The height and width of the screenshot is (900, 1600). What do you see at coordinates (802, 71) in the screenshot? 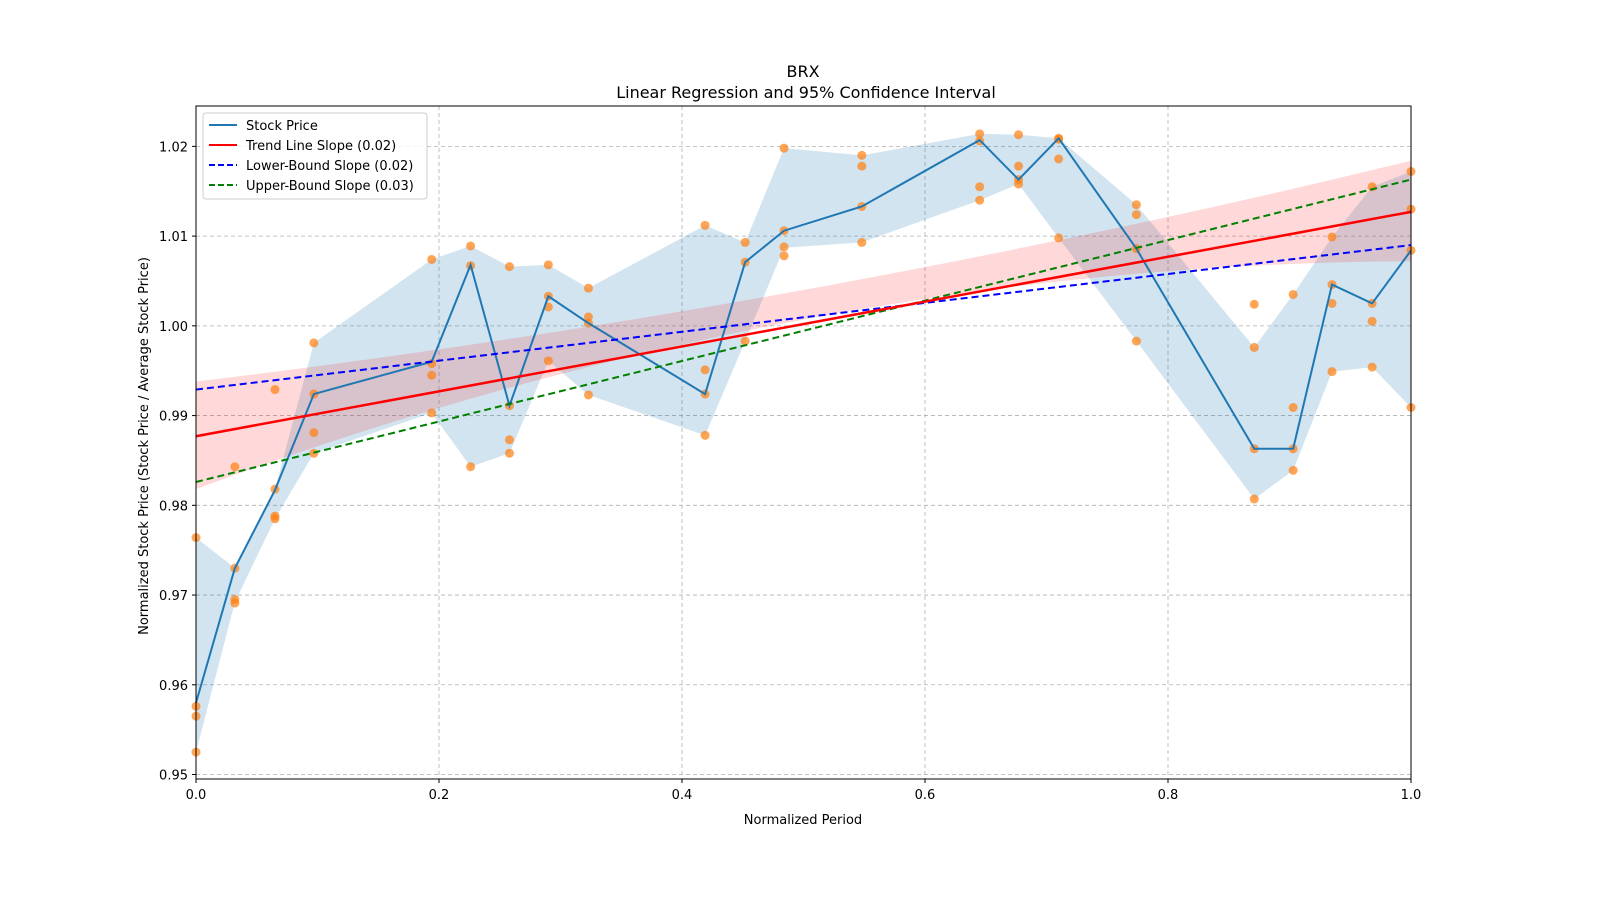
I see `chart-title: BRX` at bounding box center [802, 71].